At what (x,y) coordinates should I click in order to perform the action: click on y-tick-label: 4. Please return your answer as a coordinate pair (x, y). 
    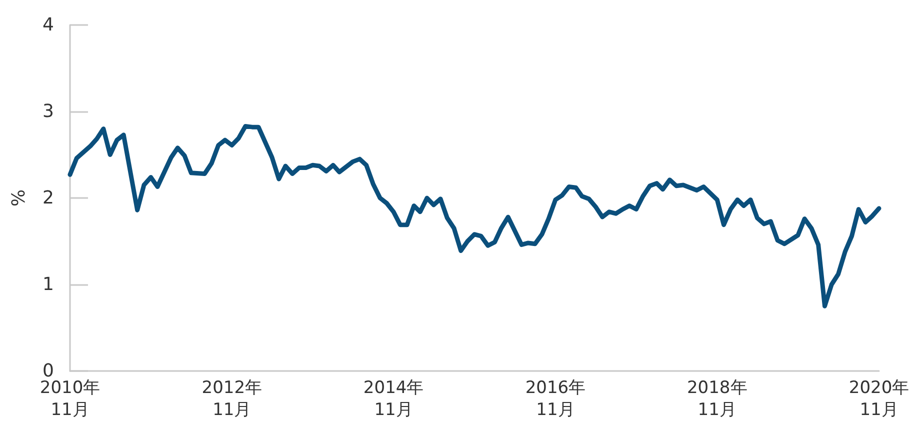
    Looking at the image, I should click on (48, 25).